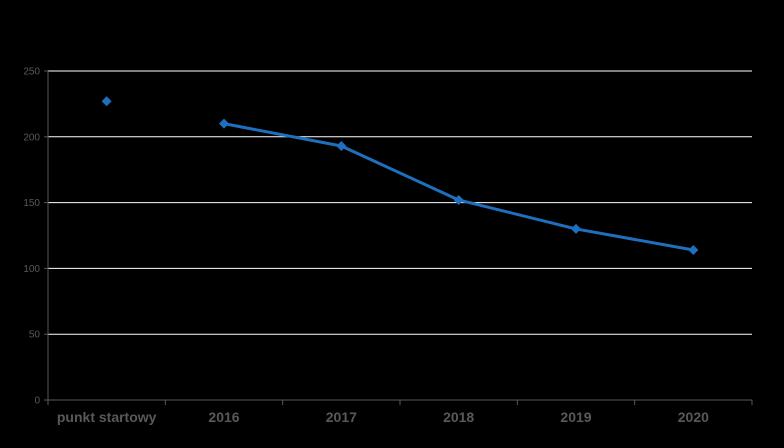 This screenshot has height=448, width=784. Describe the element at coordinates (31, 137) in the screenshot. I see `y-tick-label: 200` at that location.